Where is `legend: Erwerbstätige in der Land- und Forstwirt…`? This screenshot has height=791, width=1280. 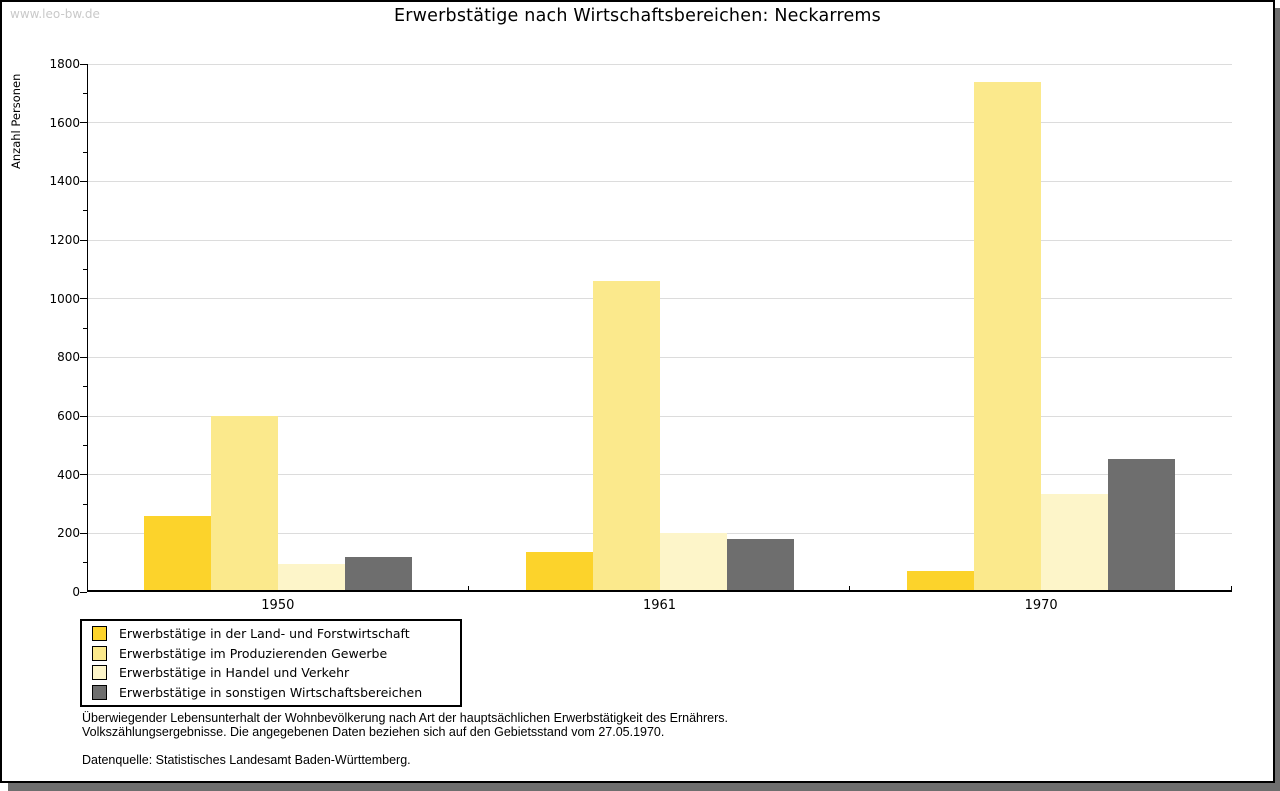
legend: Erwerbstätige in der Land- und Forstwirt… is located at coordinates (271, 663).